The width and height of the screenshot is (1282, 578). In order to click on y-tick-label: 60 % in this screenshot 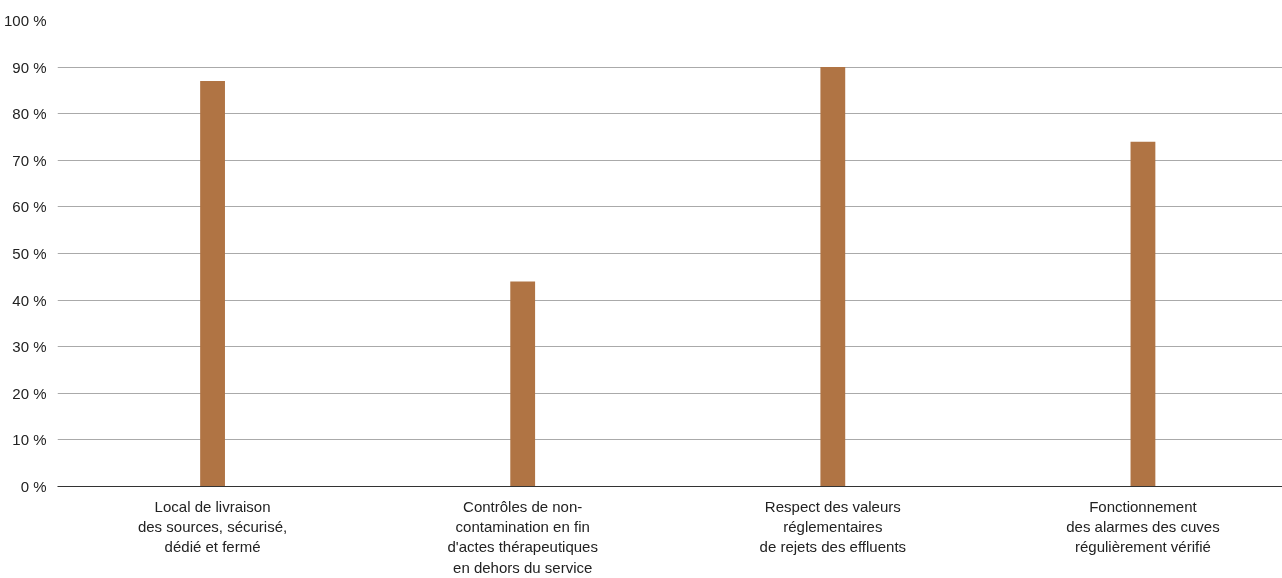, I will do `click(29, 207)`.